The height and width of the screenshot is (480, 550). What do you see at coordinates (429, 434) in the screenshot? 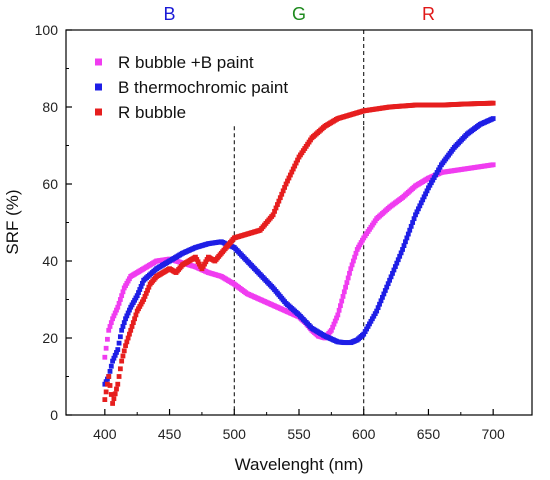
I see `x-tick-label: 650` at bounding box center [429, 434].